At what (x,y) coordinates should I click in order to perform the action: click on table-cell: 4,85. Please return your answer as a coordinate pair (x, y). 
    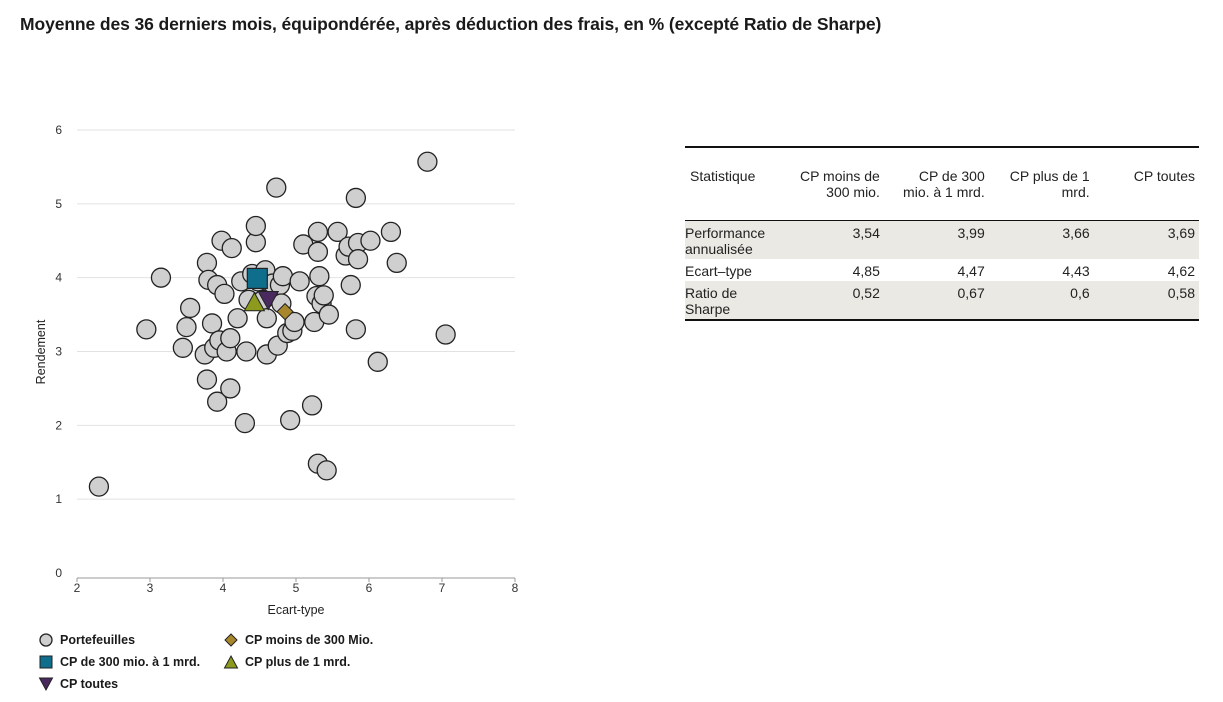
    Looking at the image, I should click on (866, 271).